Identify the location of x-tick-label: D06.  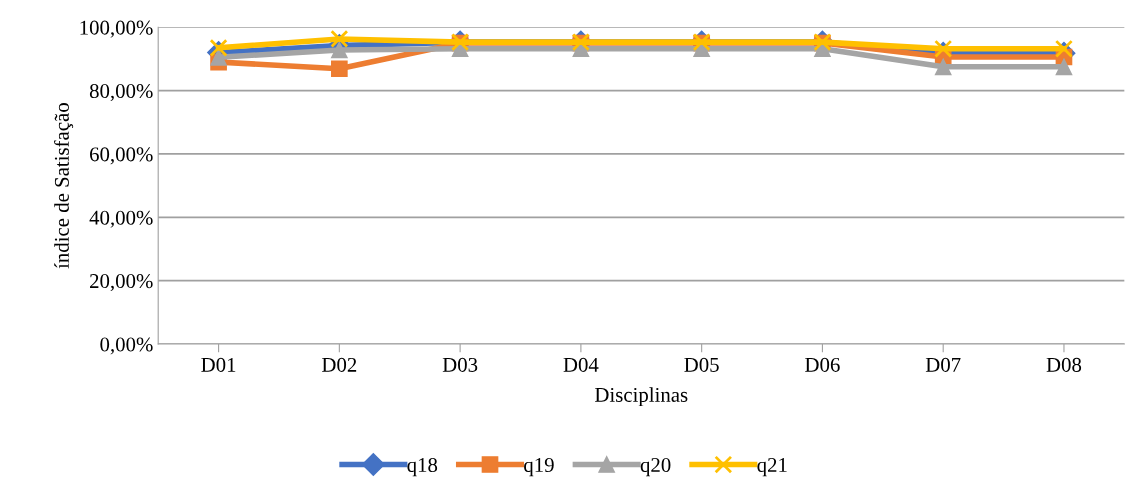
(822, 364).